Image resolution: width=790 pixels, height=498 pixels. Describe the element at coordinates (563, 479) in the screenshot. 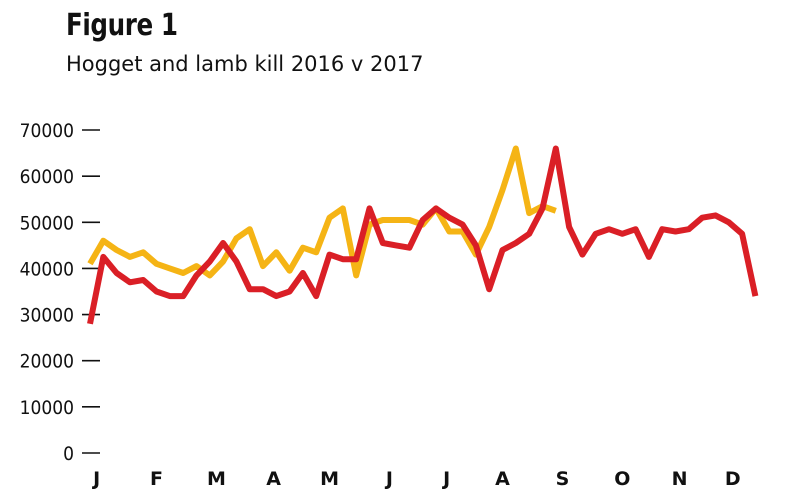

I see `x-month-label: S` at that location.